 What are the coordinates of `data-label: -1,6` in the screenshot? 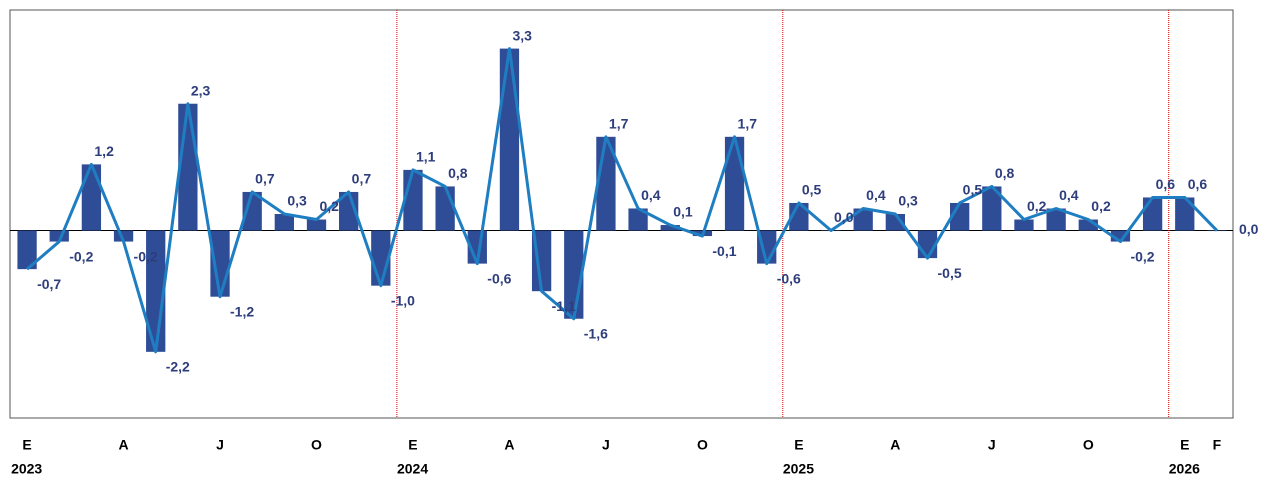 It's located at (596, 333).